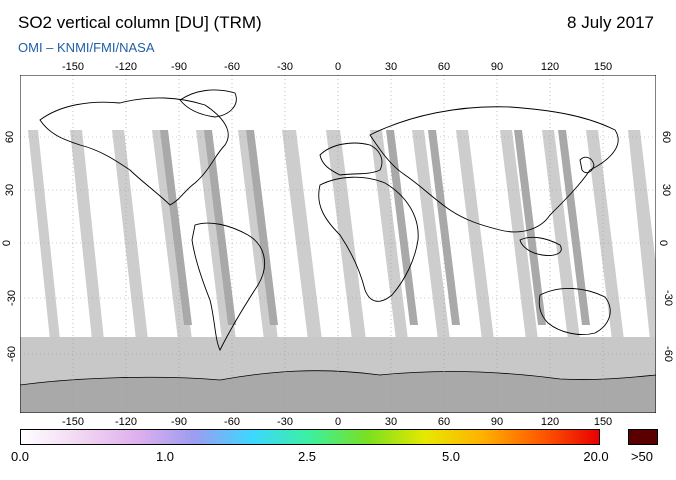 The height and width of the screenshot is (480, 676). I want to click on colorbar-gradient, so click(310, 437).